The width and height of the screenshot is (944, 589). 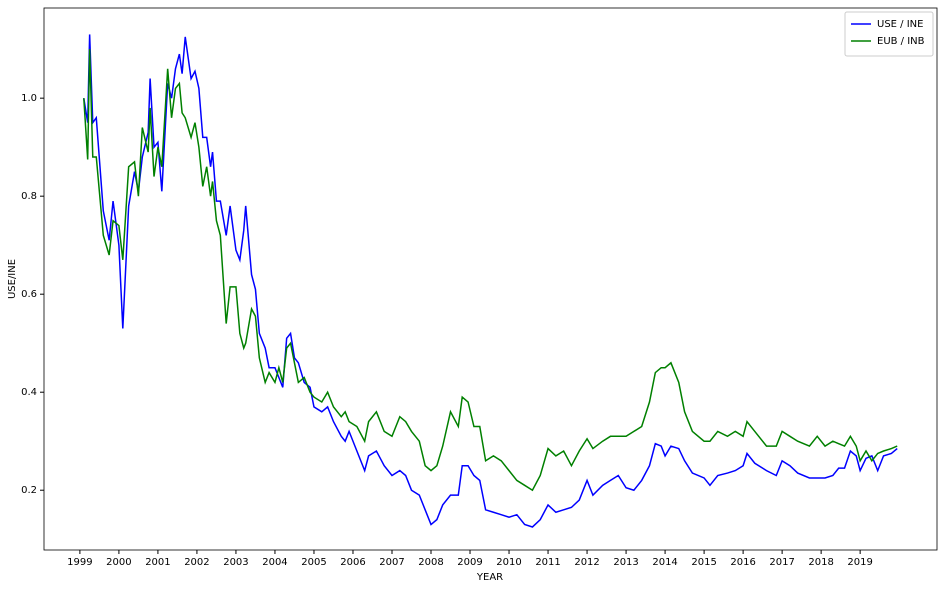 What do you see at coordinates (118, 562) in the screenshot?
I see `x-tick-label: 2000` at bounding box center [118, 562].